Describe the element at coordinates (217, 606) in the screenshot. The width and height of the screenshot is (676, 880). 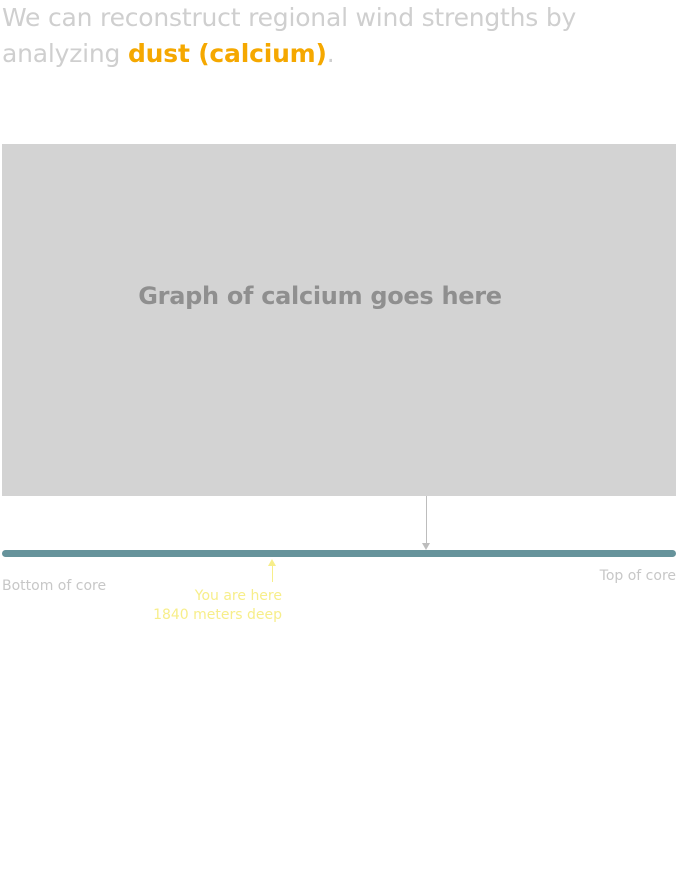
I see `position-marker-label: You are here 1840 meters deep` at that location.